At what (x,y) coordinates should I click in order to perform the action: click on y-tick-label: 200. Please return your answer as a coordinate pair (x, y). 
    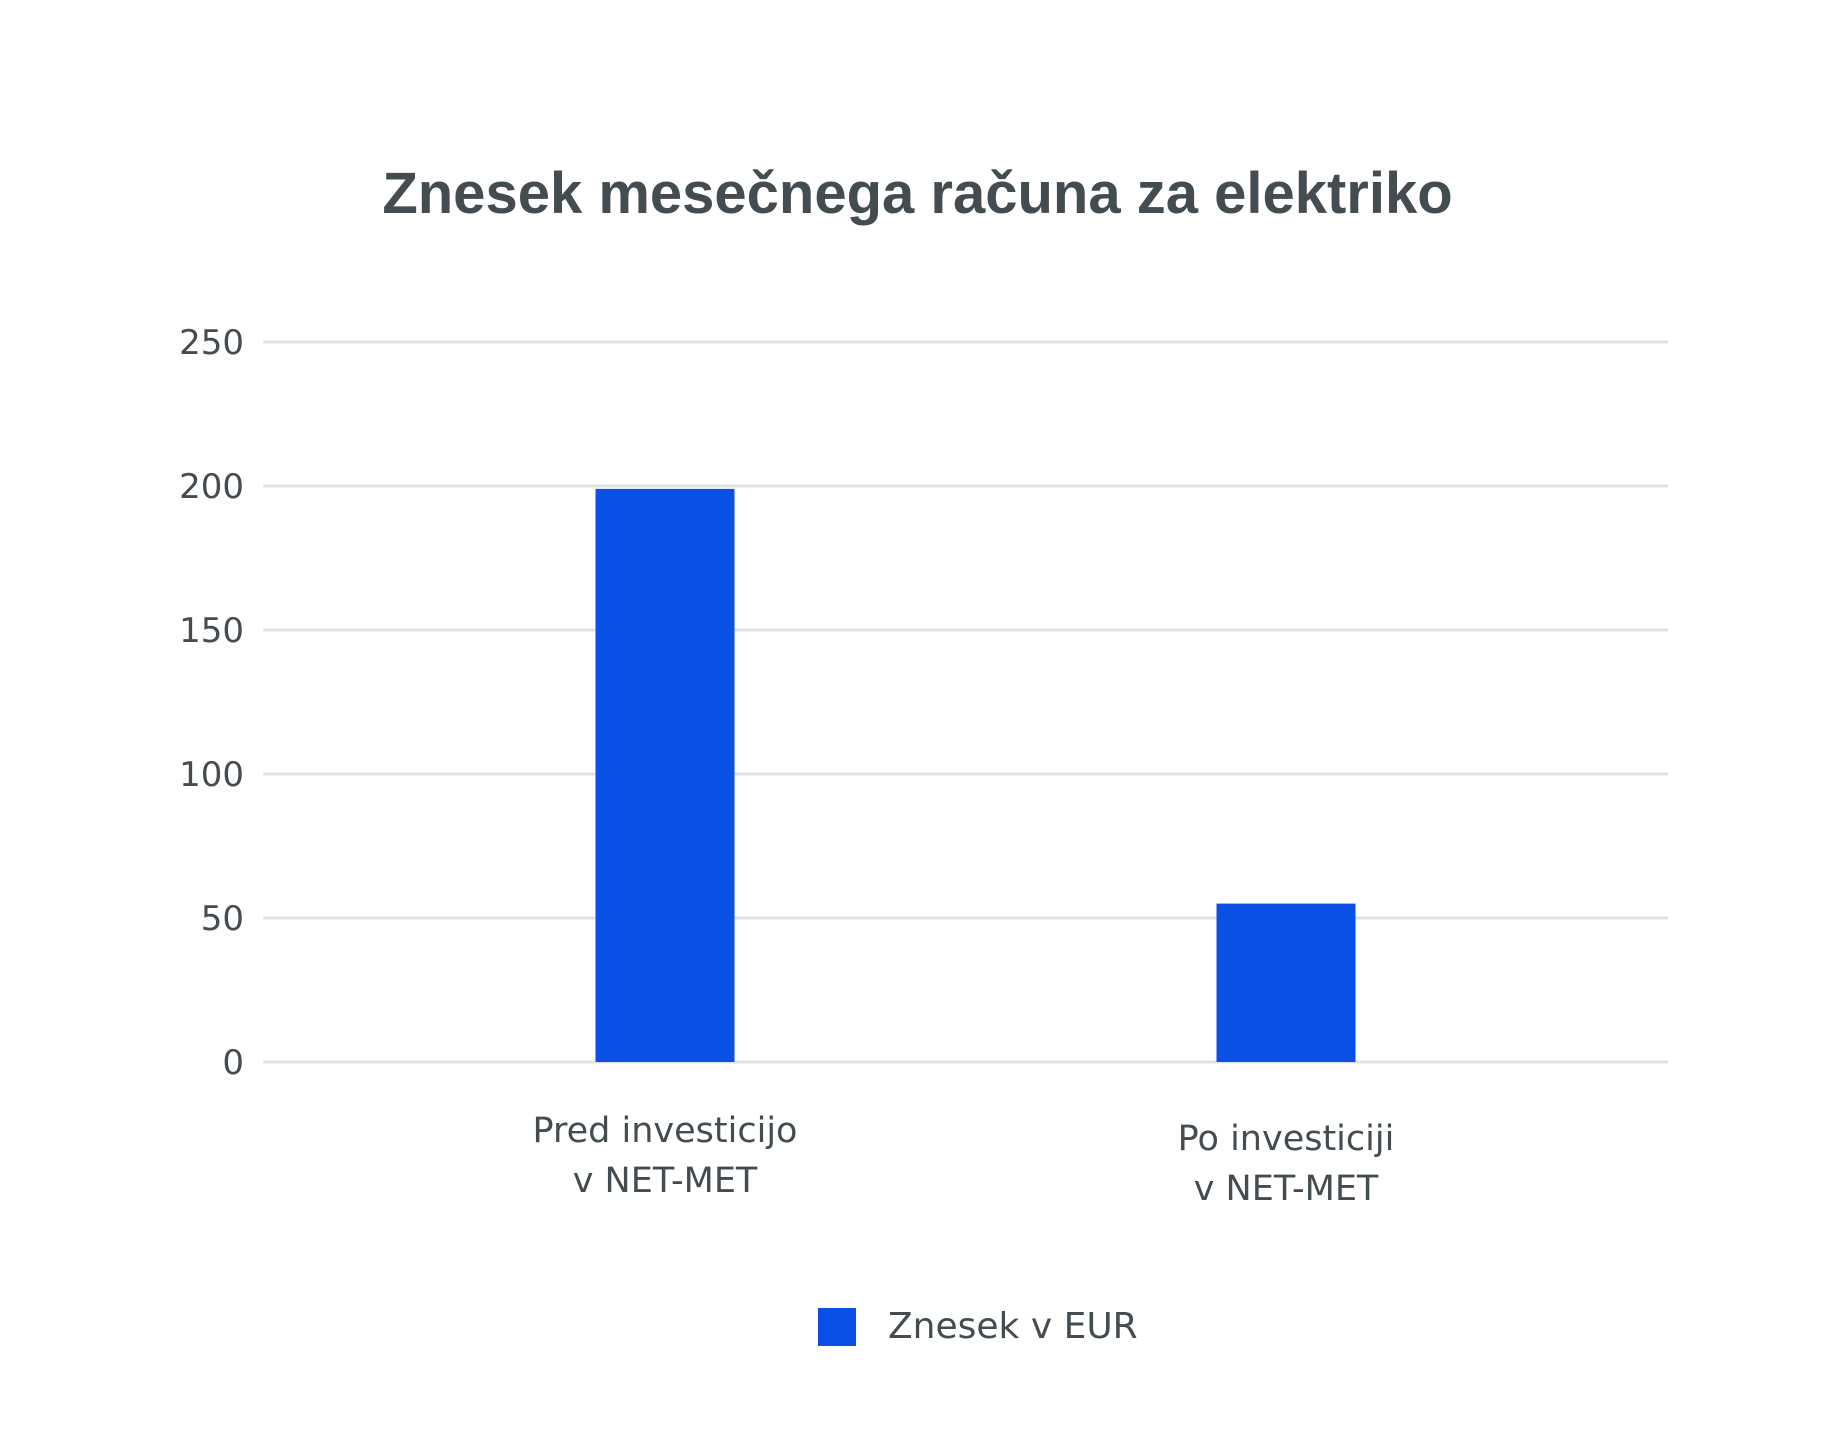
    Looking at the image, I should click on (211, 487).